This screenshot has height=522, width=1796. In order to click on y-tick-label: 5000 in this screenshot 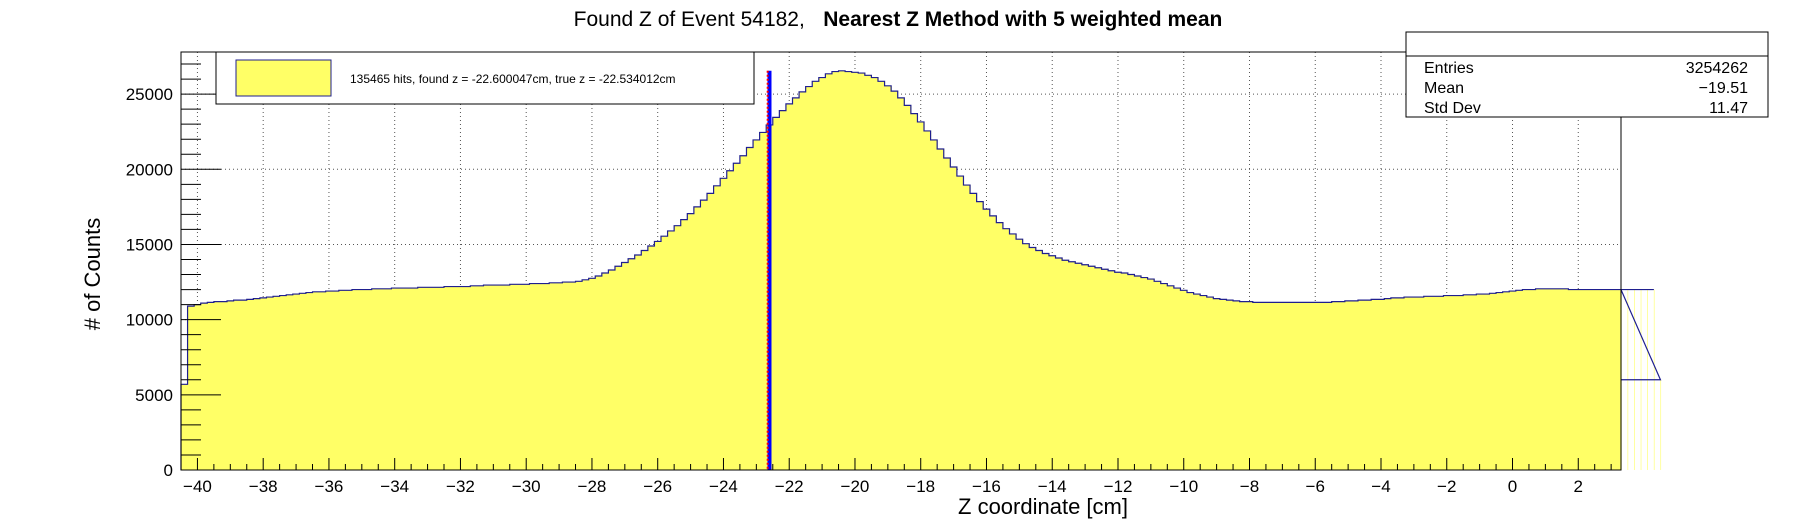, I will do `click(154, 395)`.